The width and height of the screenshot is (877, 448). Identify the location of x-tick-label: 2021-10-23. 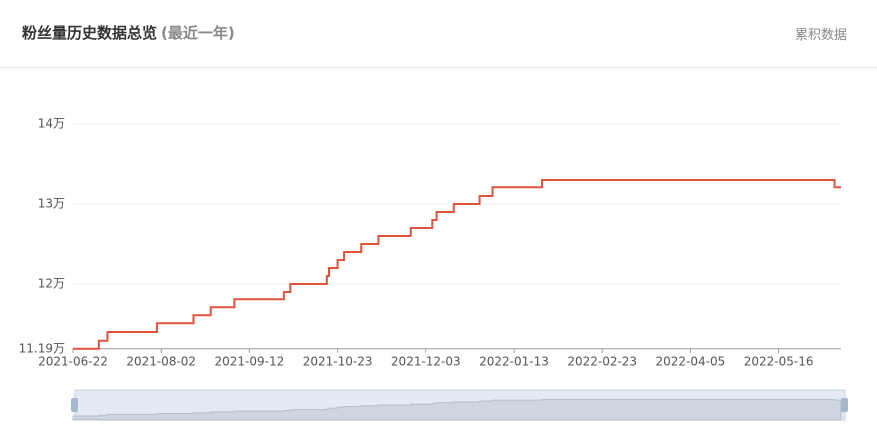
(338, 361).